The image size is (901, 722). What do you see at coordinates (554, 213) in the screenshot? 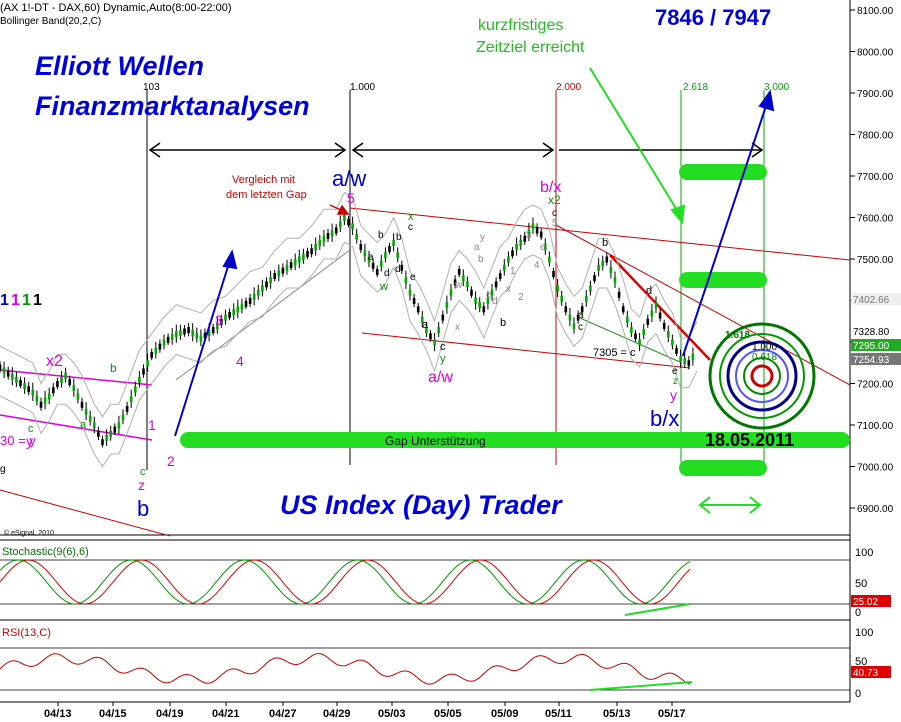
I see `wave-c-top: c` at bounding box center [554, 213].